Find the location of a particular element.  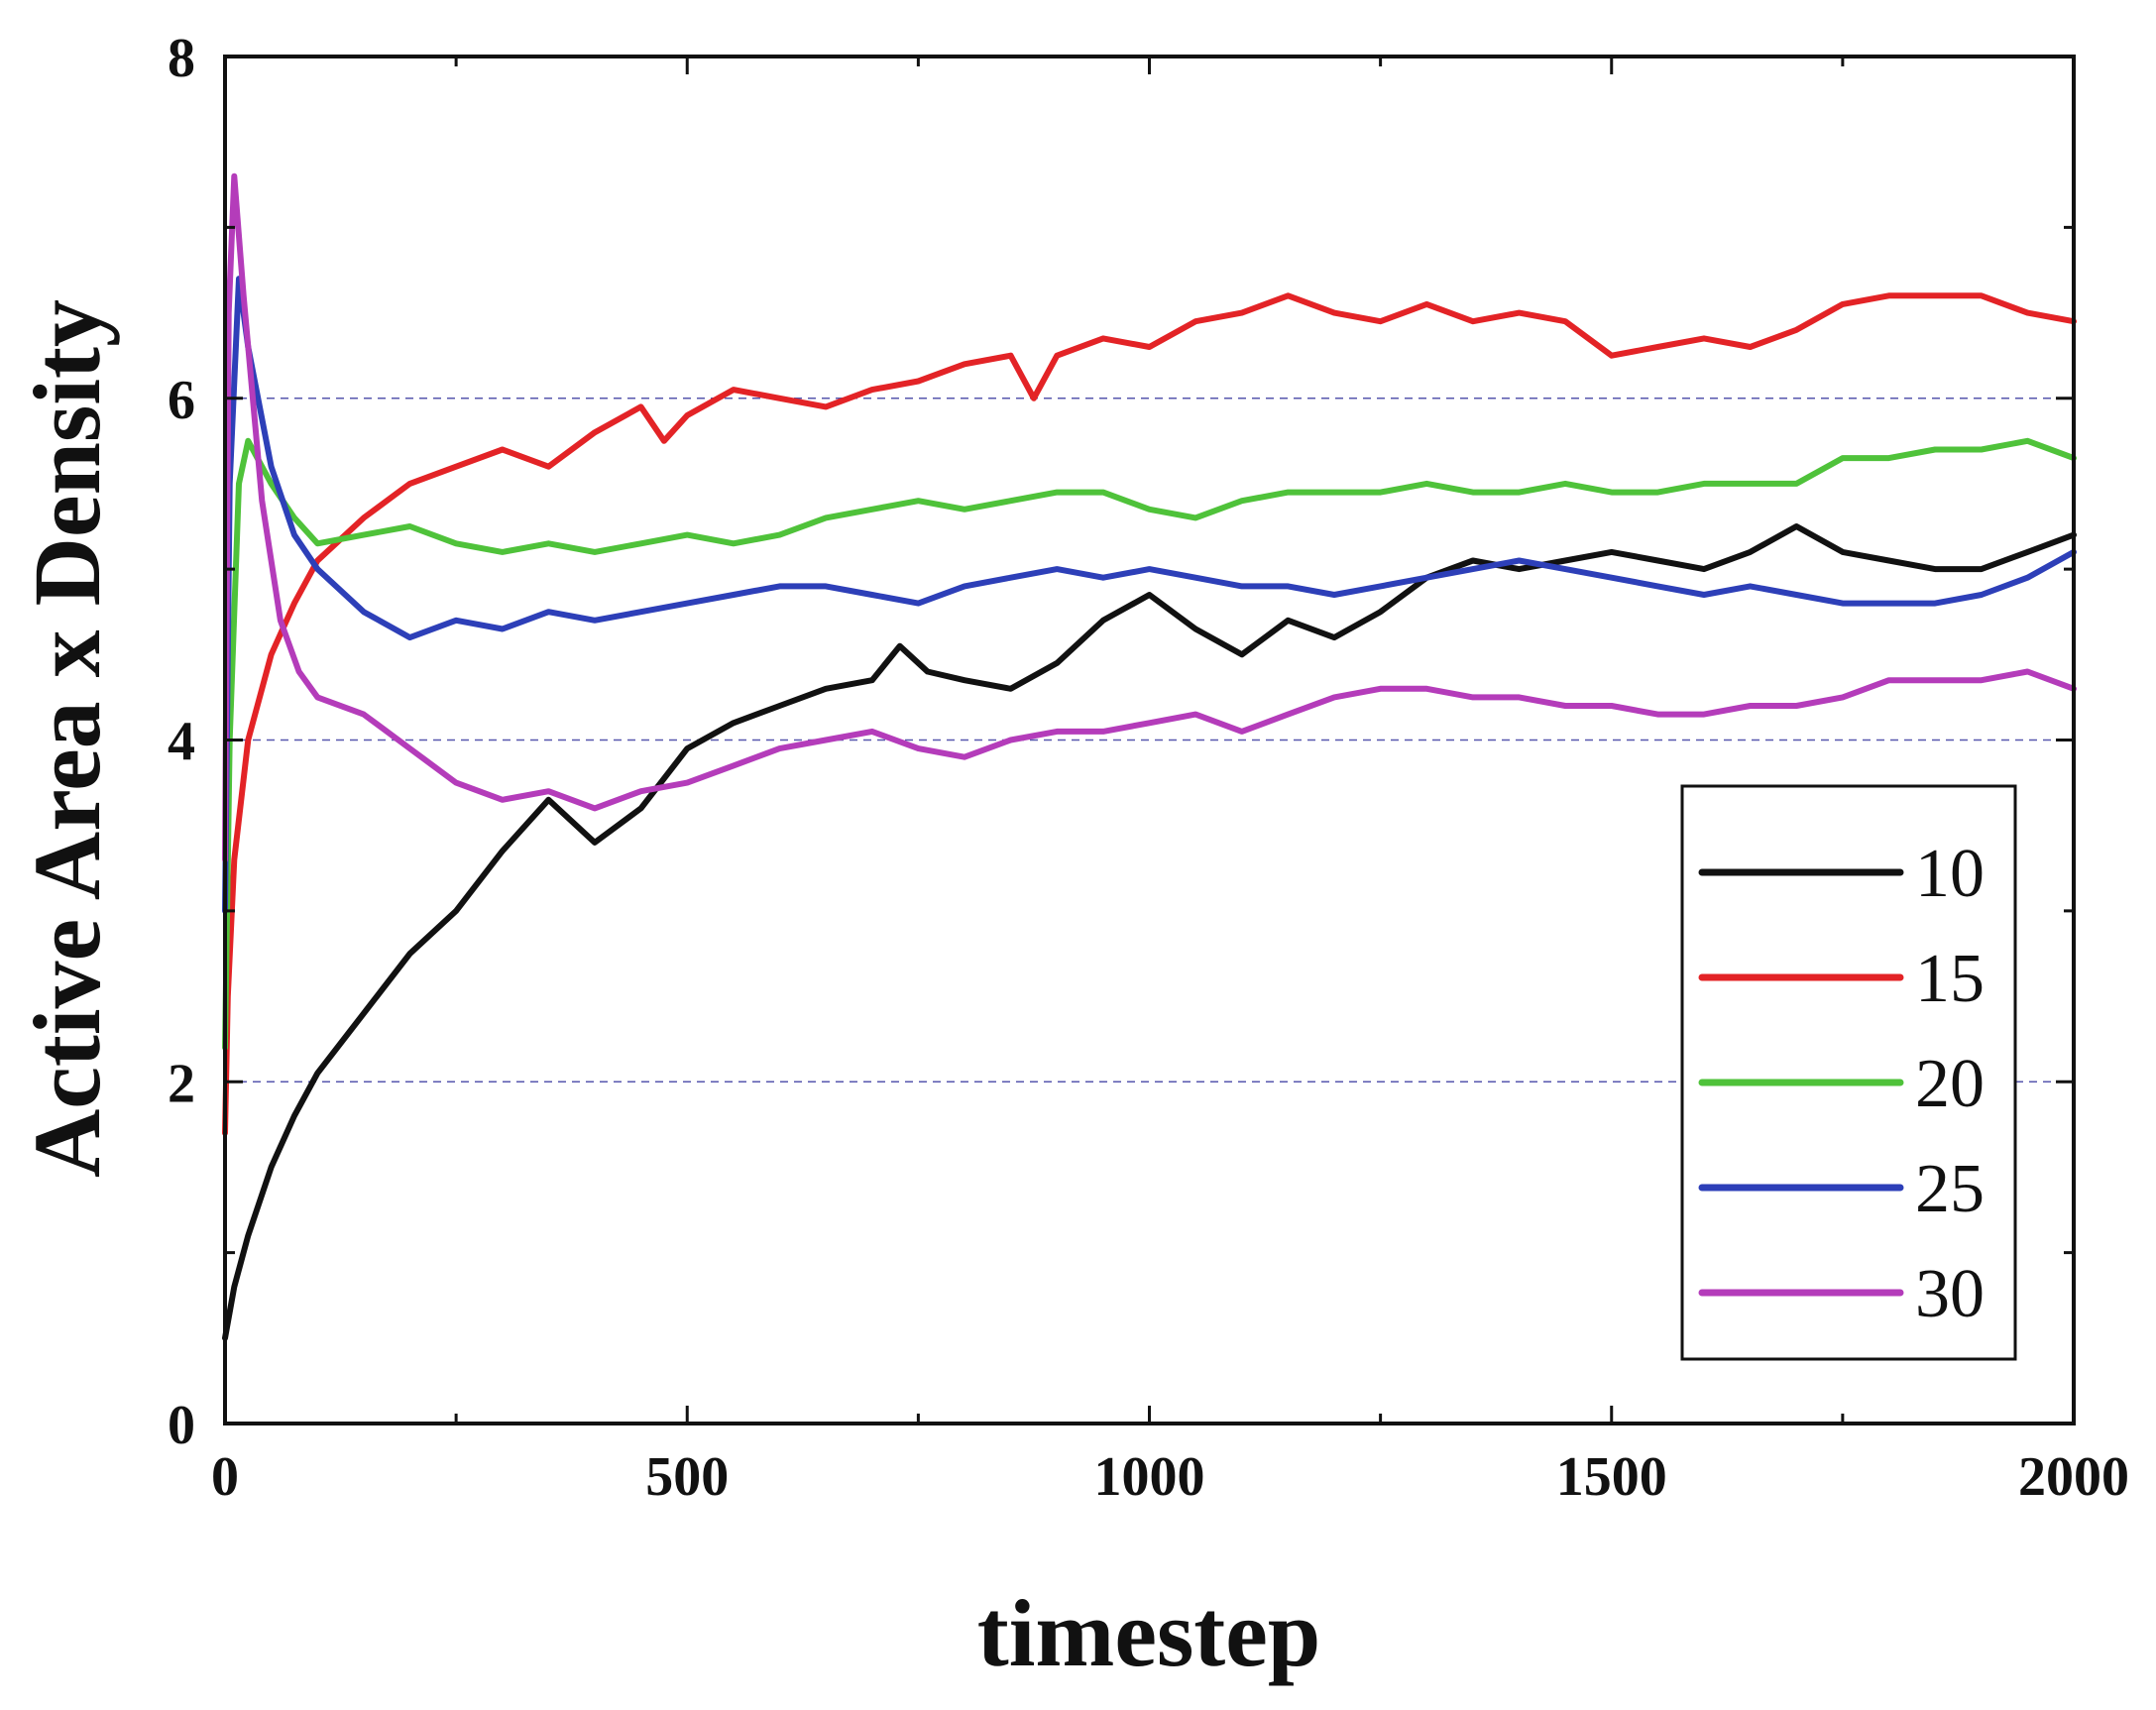

legend-label-20: 20 is located at coordinates (1950, 1084).